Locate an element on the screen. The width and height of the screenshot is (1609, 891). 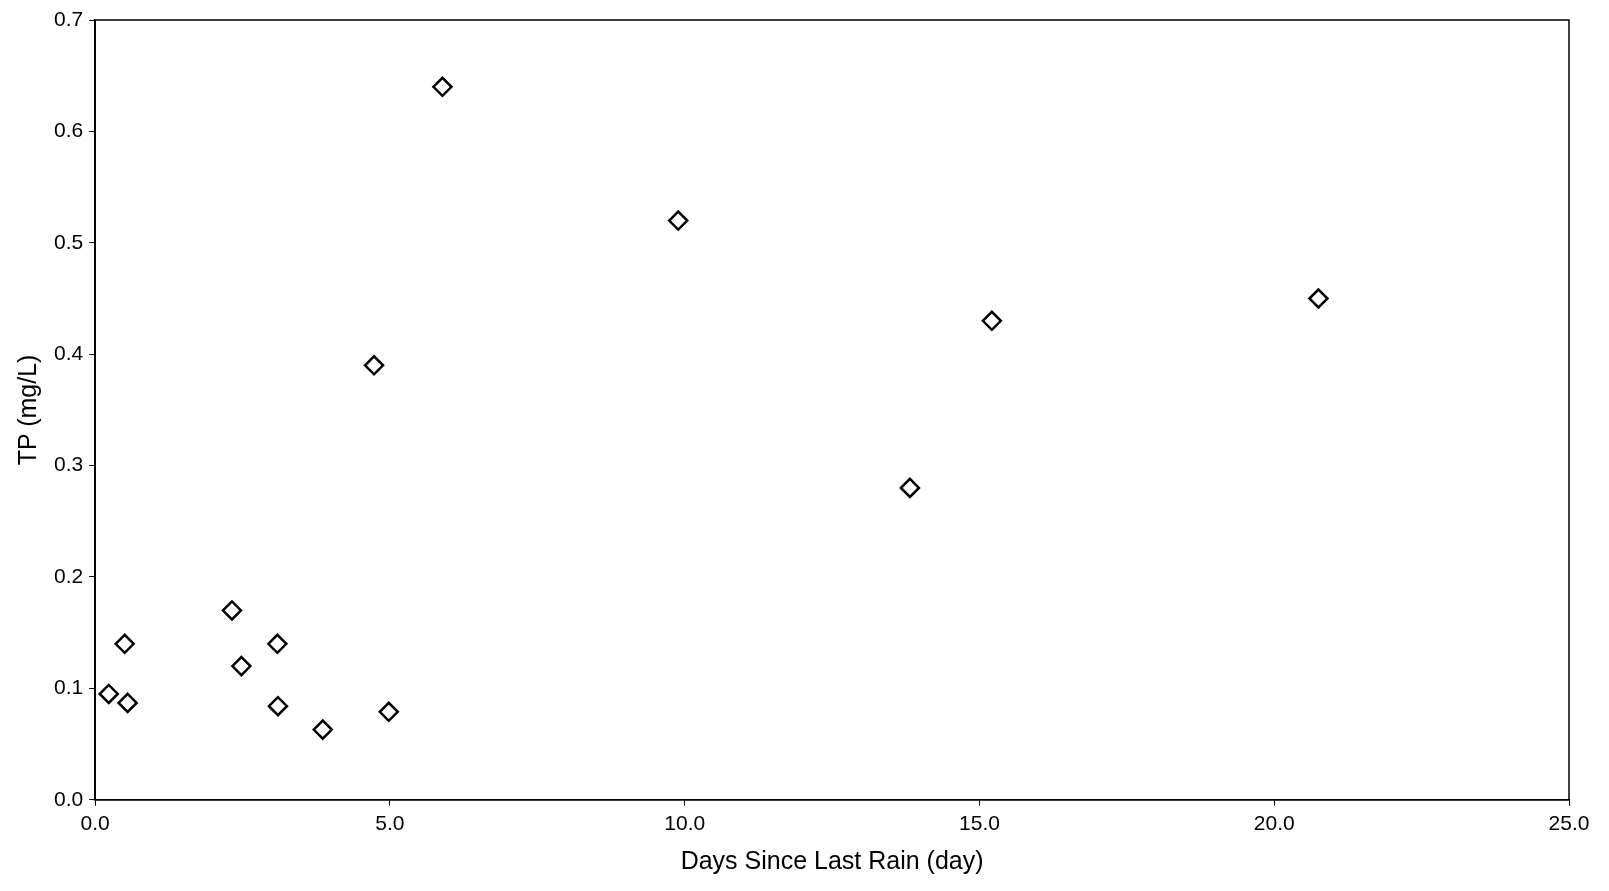
y-tick-label: 0.1 is located at coordinates (68, 687).